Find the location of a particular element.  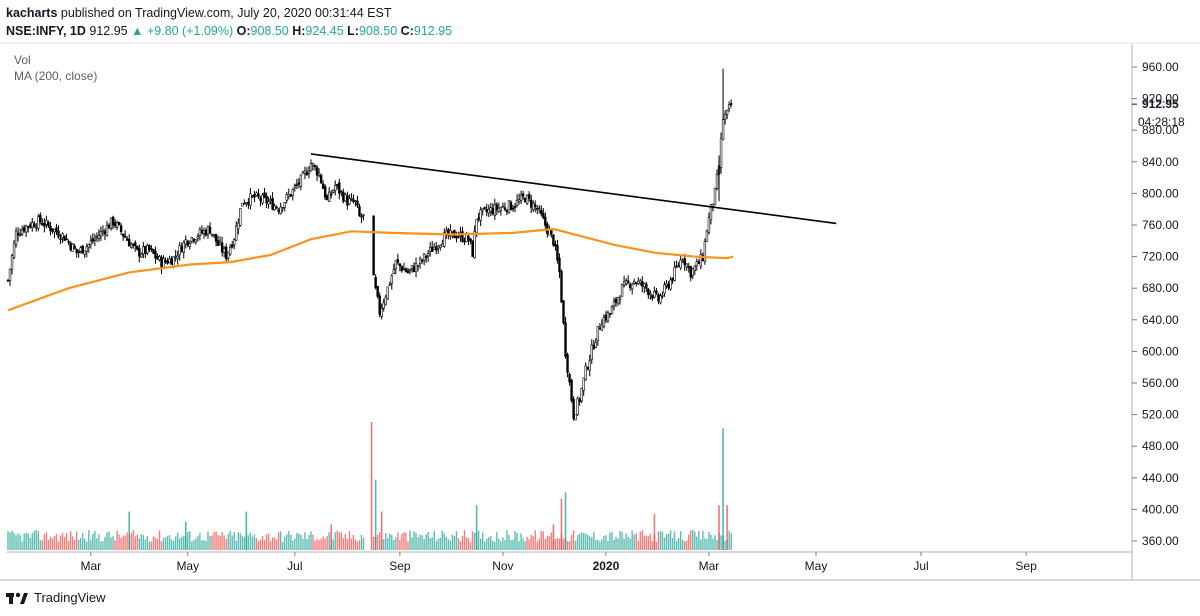

y-tick-label: 600.00 is located at coordinates (1160, 351).